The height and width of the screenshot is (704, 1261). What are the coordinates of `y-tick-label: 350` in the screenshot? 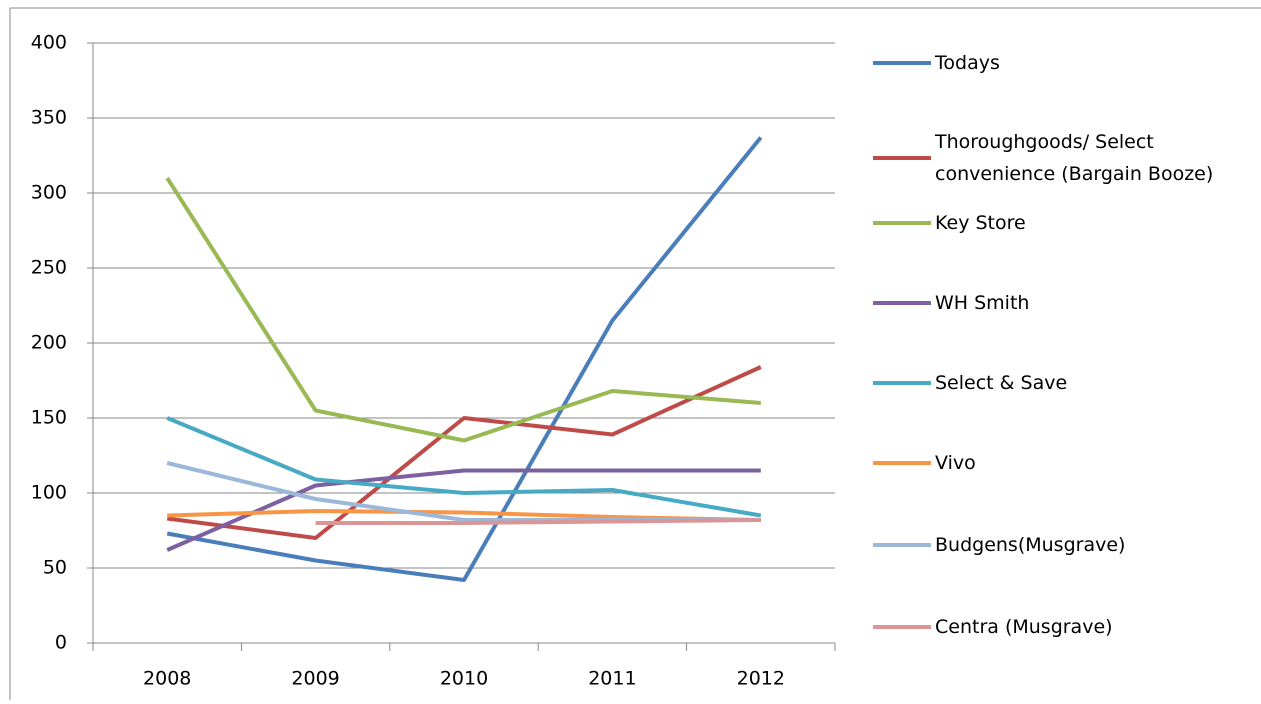 It's located at (49, 118).